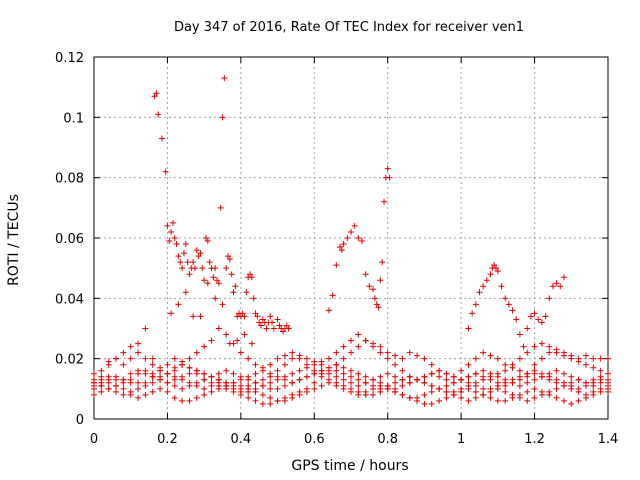 This screenshot has height=480, width=640. What do you see at coordinates (534, 439) in the screenshot?
I see `x-tick-label: 1.2` at bounding box center [534, 439].